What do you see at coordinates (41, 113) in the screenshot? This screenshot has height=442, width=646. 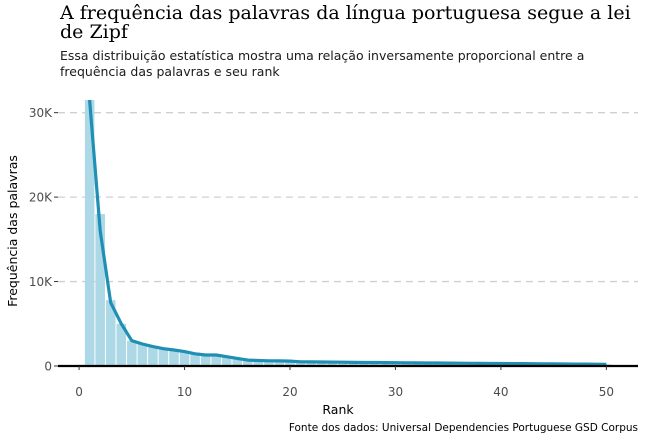 I see `y-tick-label: 30K` at bounding box center [41, 113].